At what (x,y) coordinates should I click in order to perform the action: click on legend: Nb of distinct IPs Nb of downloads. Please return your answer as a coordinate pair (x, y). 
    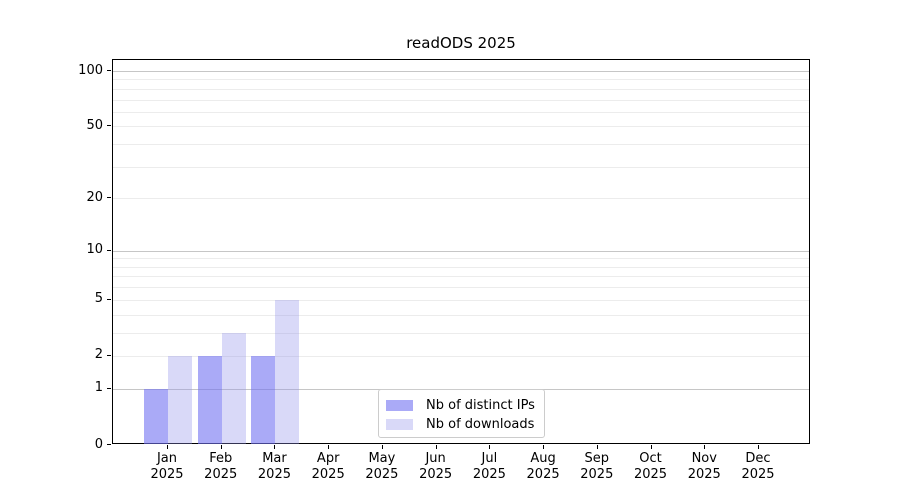
    Looking at the image, I should click on (461, 413).